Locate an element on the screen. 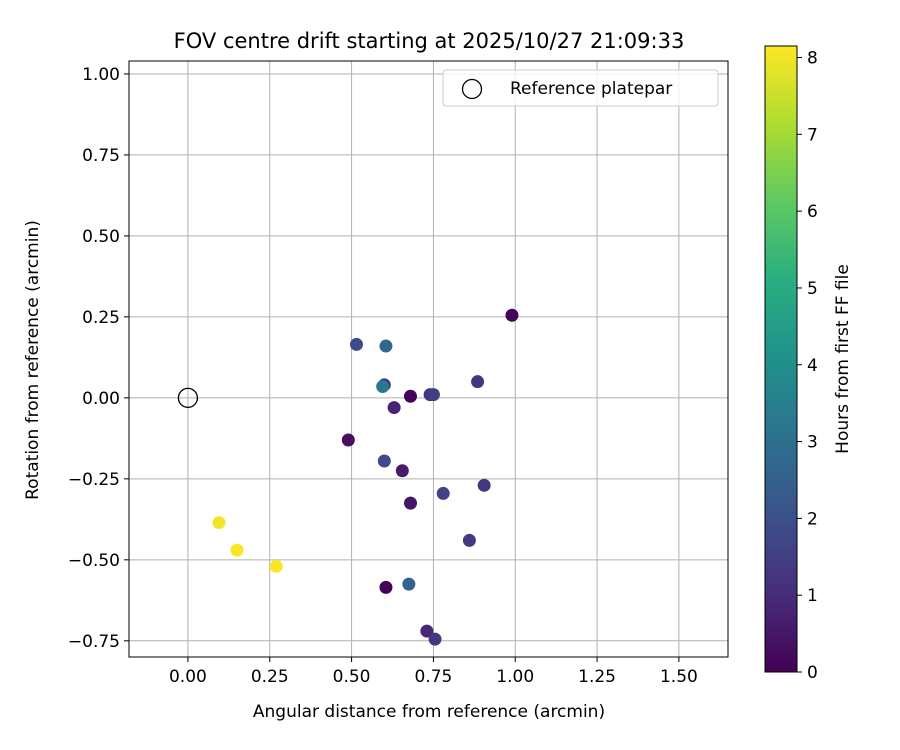 The width and height of the screenshot is (900, 750). colorbar-tick-label: 7 is located at coordinates (812, 135).